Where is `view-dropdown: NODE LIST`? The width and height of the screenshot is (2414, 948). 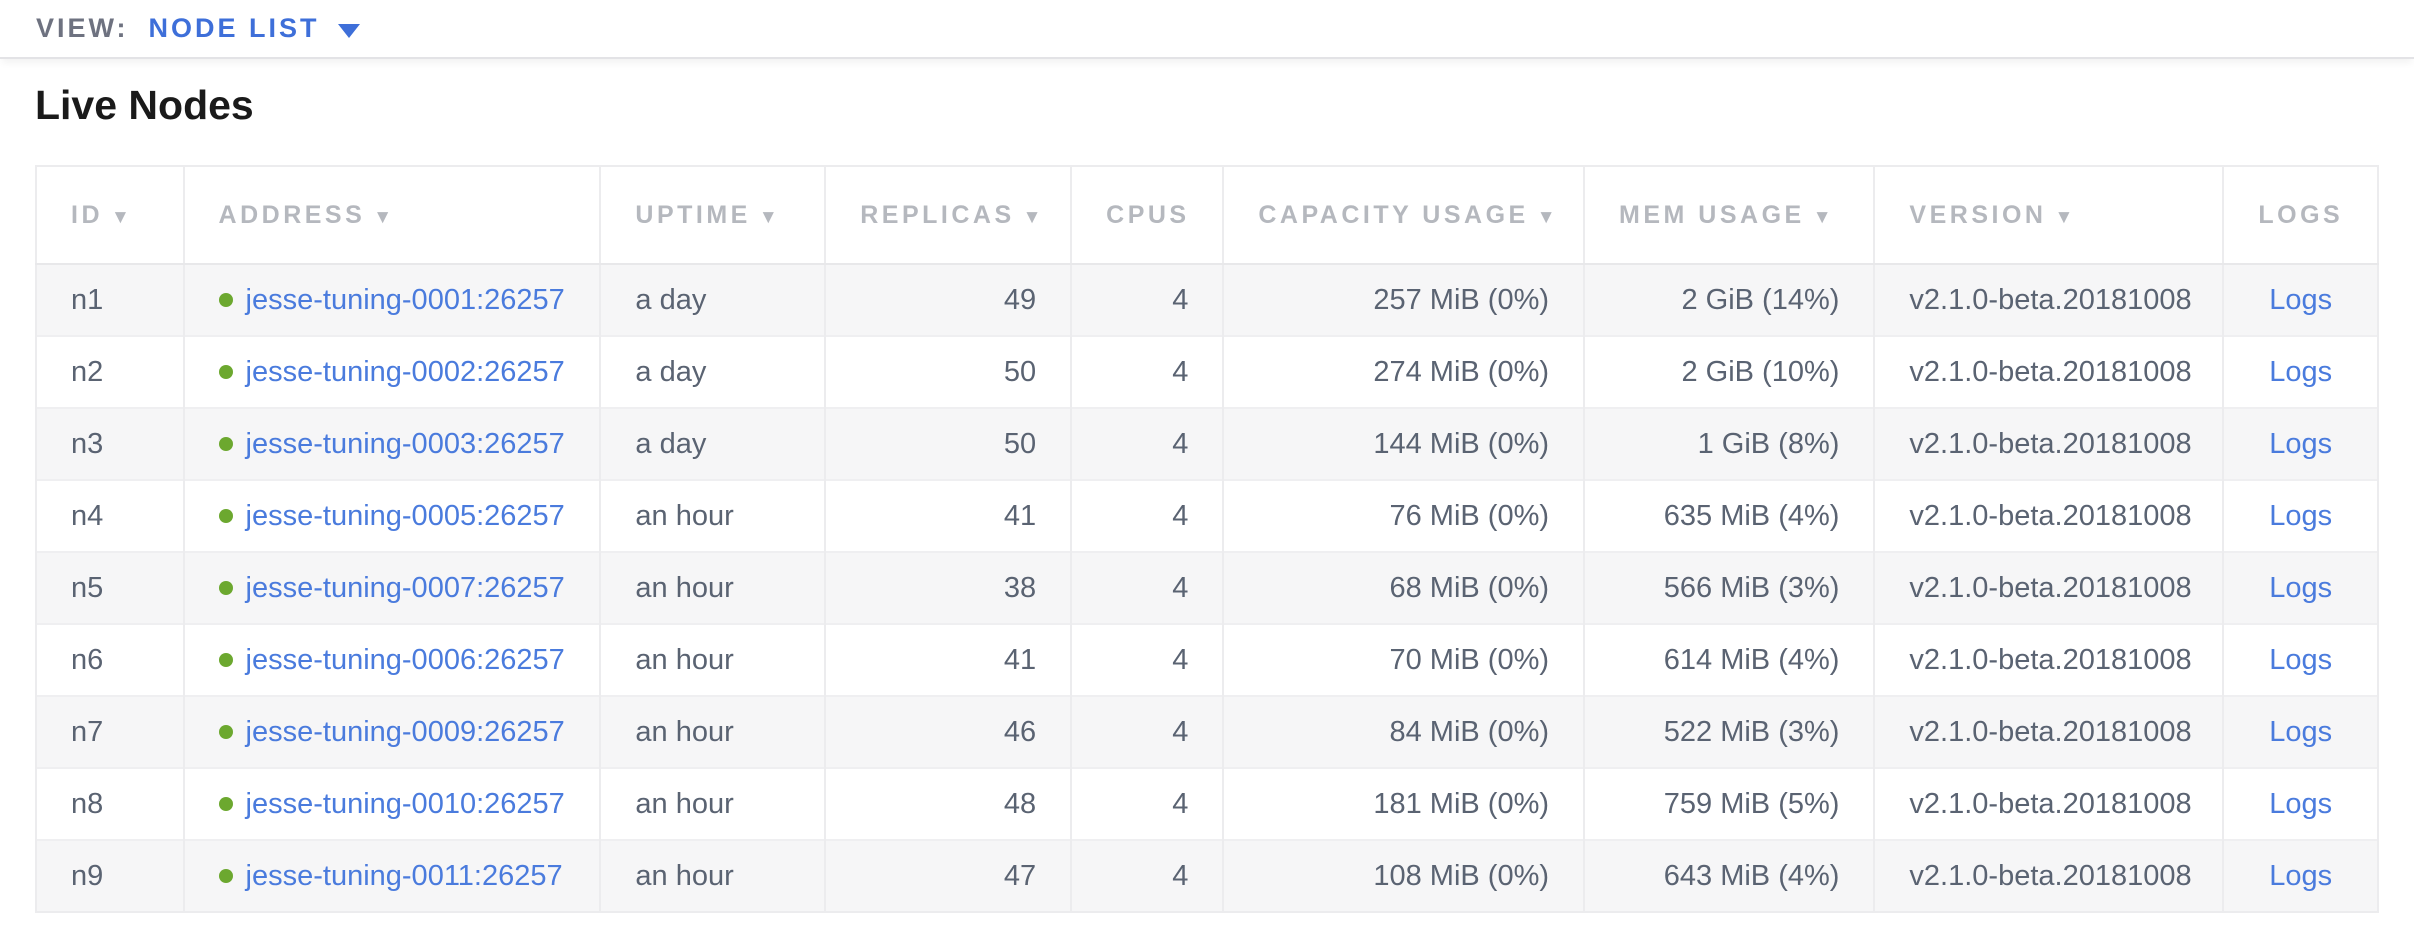 view-dropdown: NODE LIST is located at coordinates (254, 28).